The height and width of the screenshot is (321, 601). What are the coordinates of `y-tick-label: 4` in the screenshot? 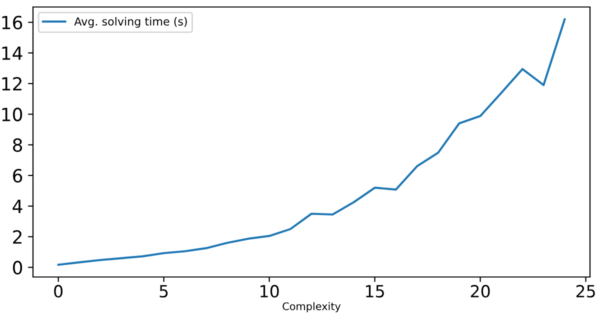 It's located at (17, 206).